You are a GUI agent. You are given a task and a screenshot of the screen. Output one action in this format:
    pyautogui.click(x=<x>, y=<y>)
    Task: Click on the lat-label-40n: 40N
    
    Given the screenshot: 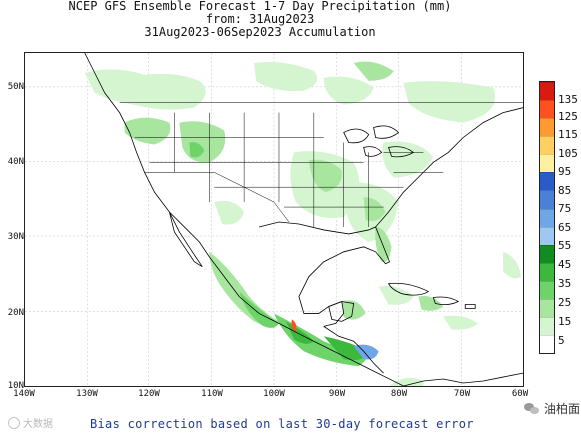 What is the action you would take?
    pyautogui.click(x=15, y=162)
    